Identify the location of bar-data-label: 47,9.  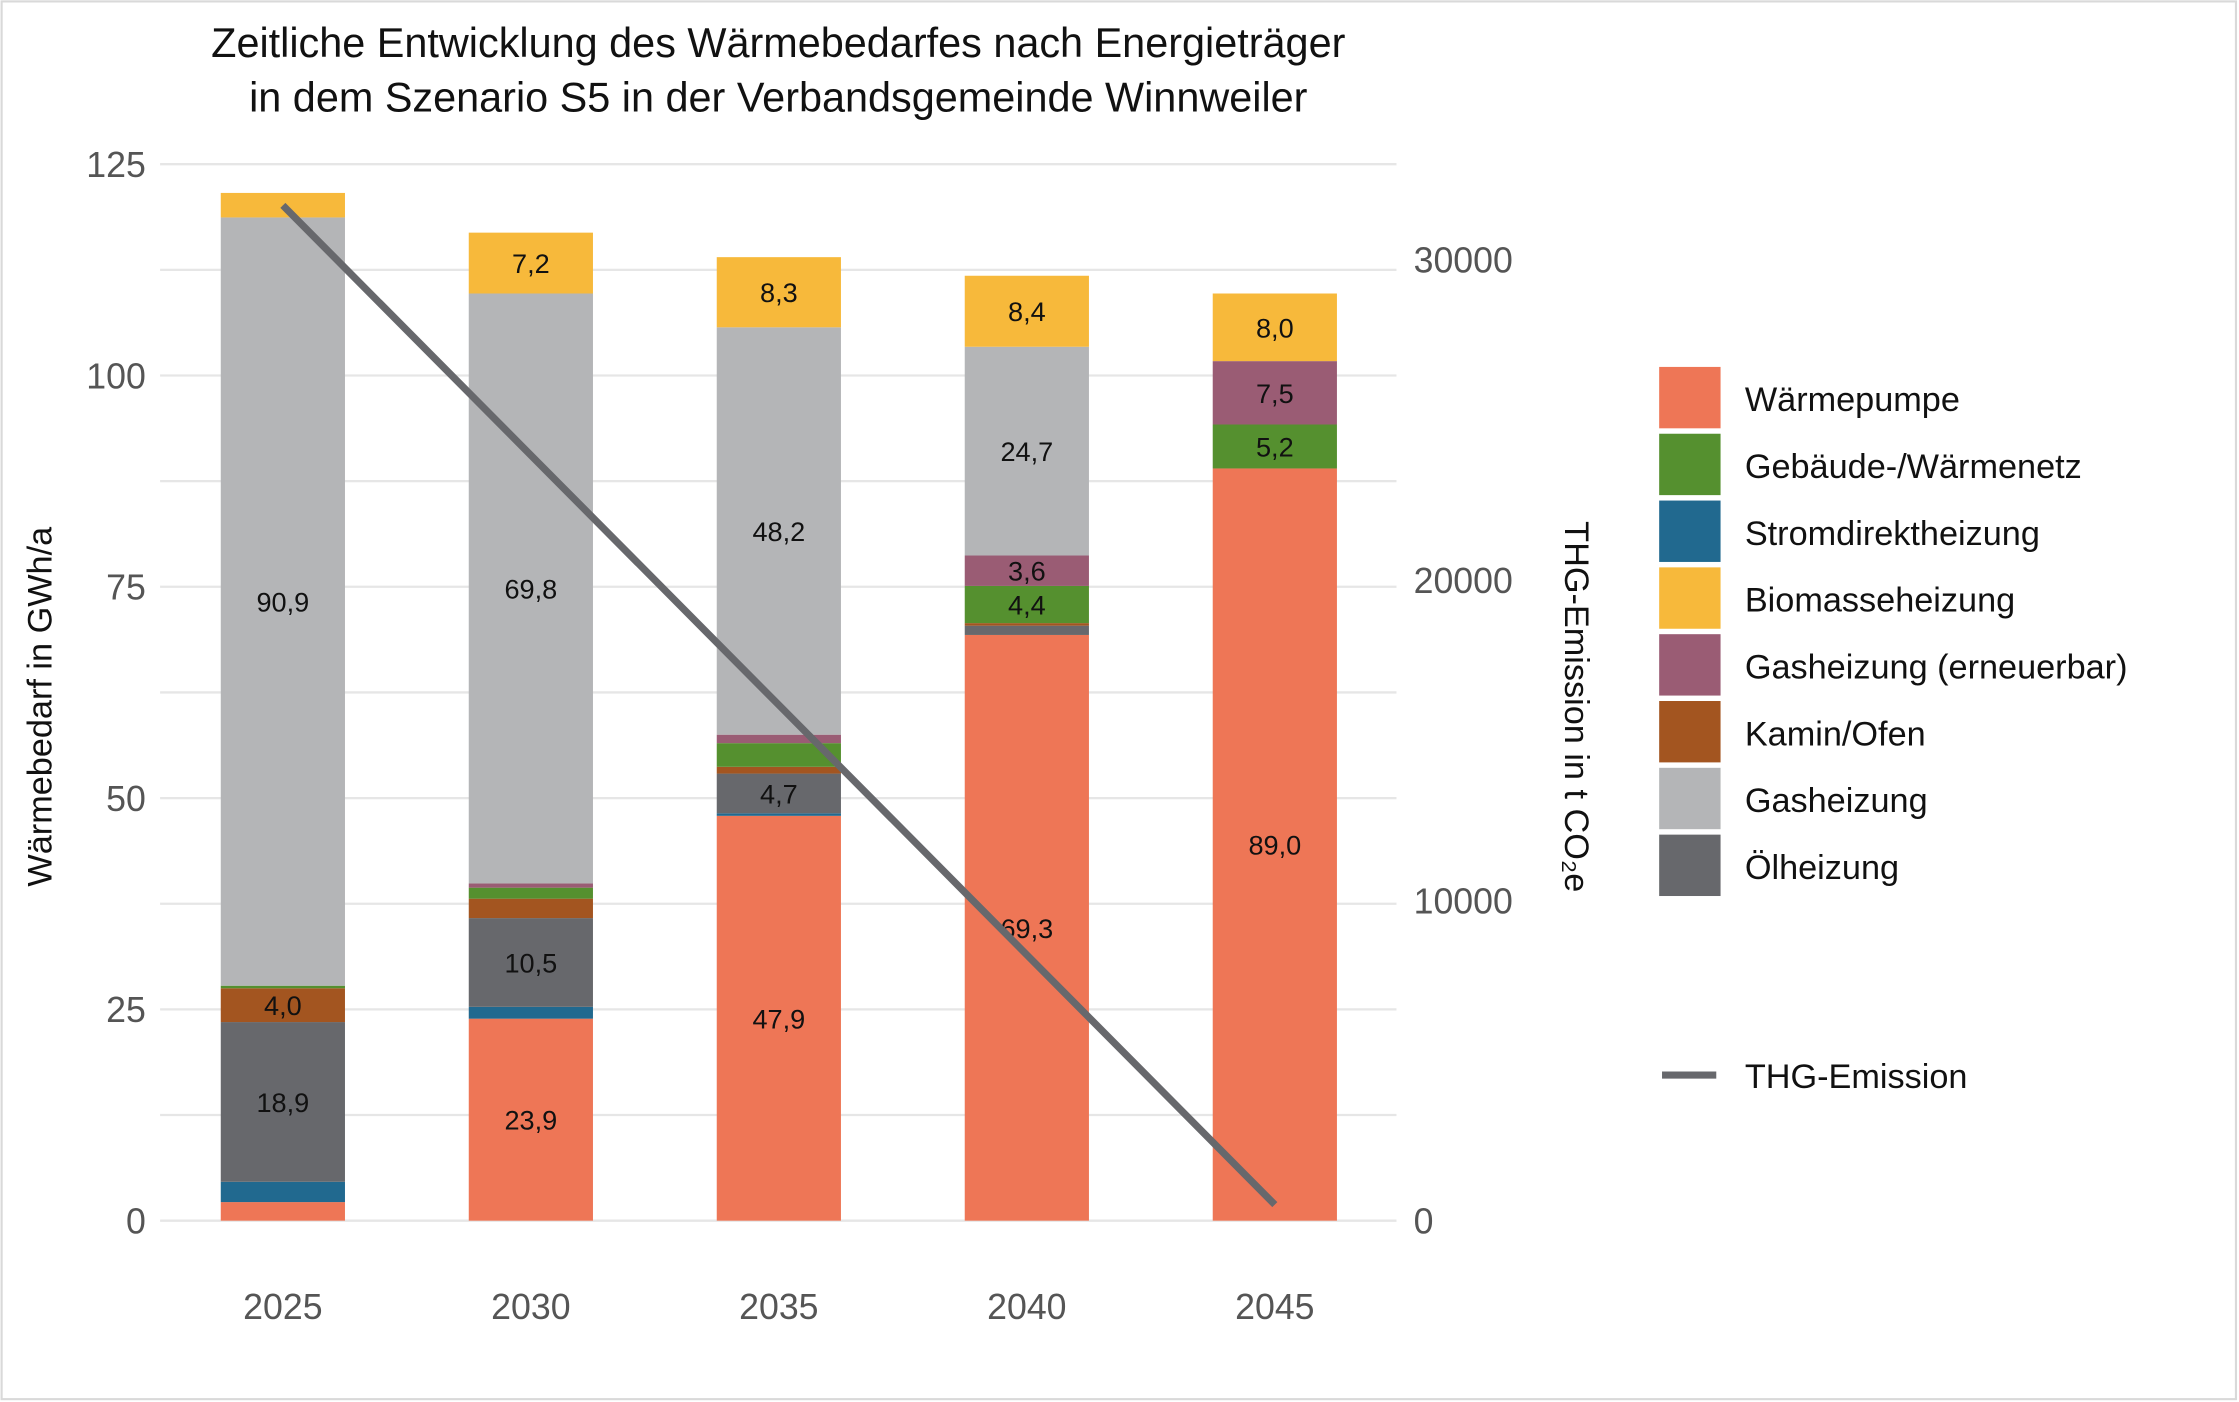
(778, 1018).